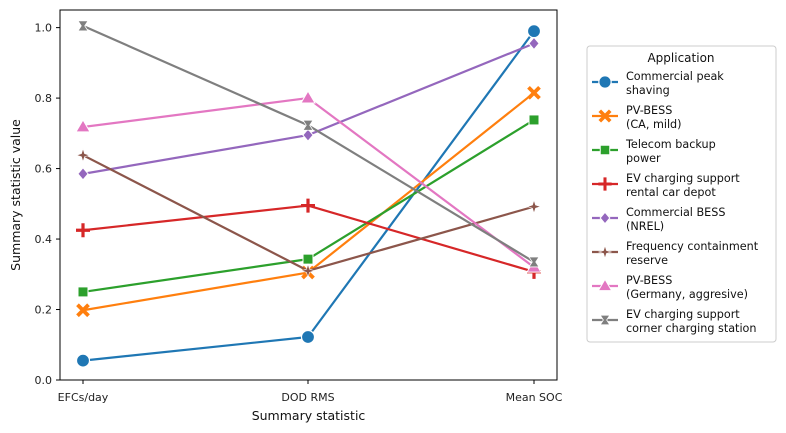 Image resolution: width=786 pixels, height=433 pixels. I want to click on x-tick-label: DOD RMS, so click(307, 397).